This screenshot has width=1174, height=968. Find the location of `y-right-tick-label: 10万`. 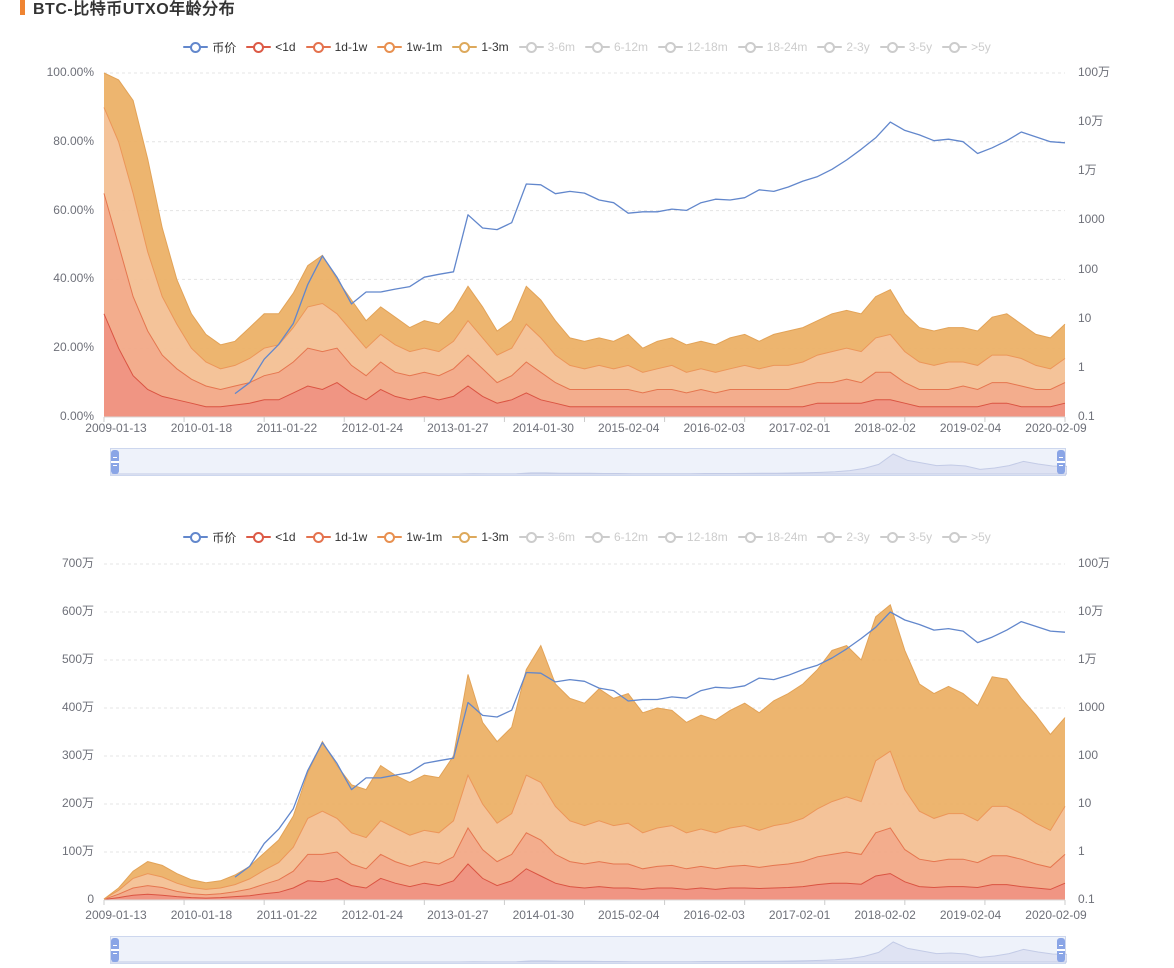

y-right-tick-label: 10万 is located at coordinates (1091, 611).